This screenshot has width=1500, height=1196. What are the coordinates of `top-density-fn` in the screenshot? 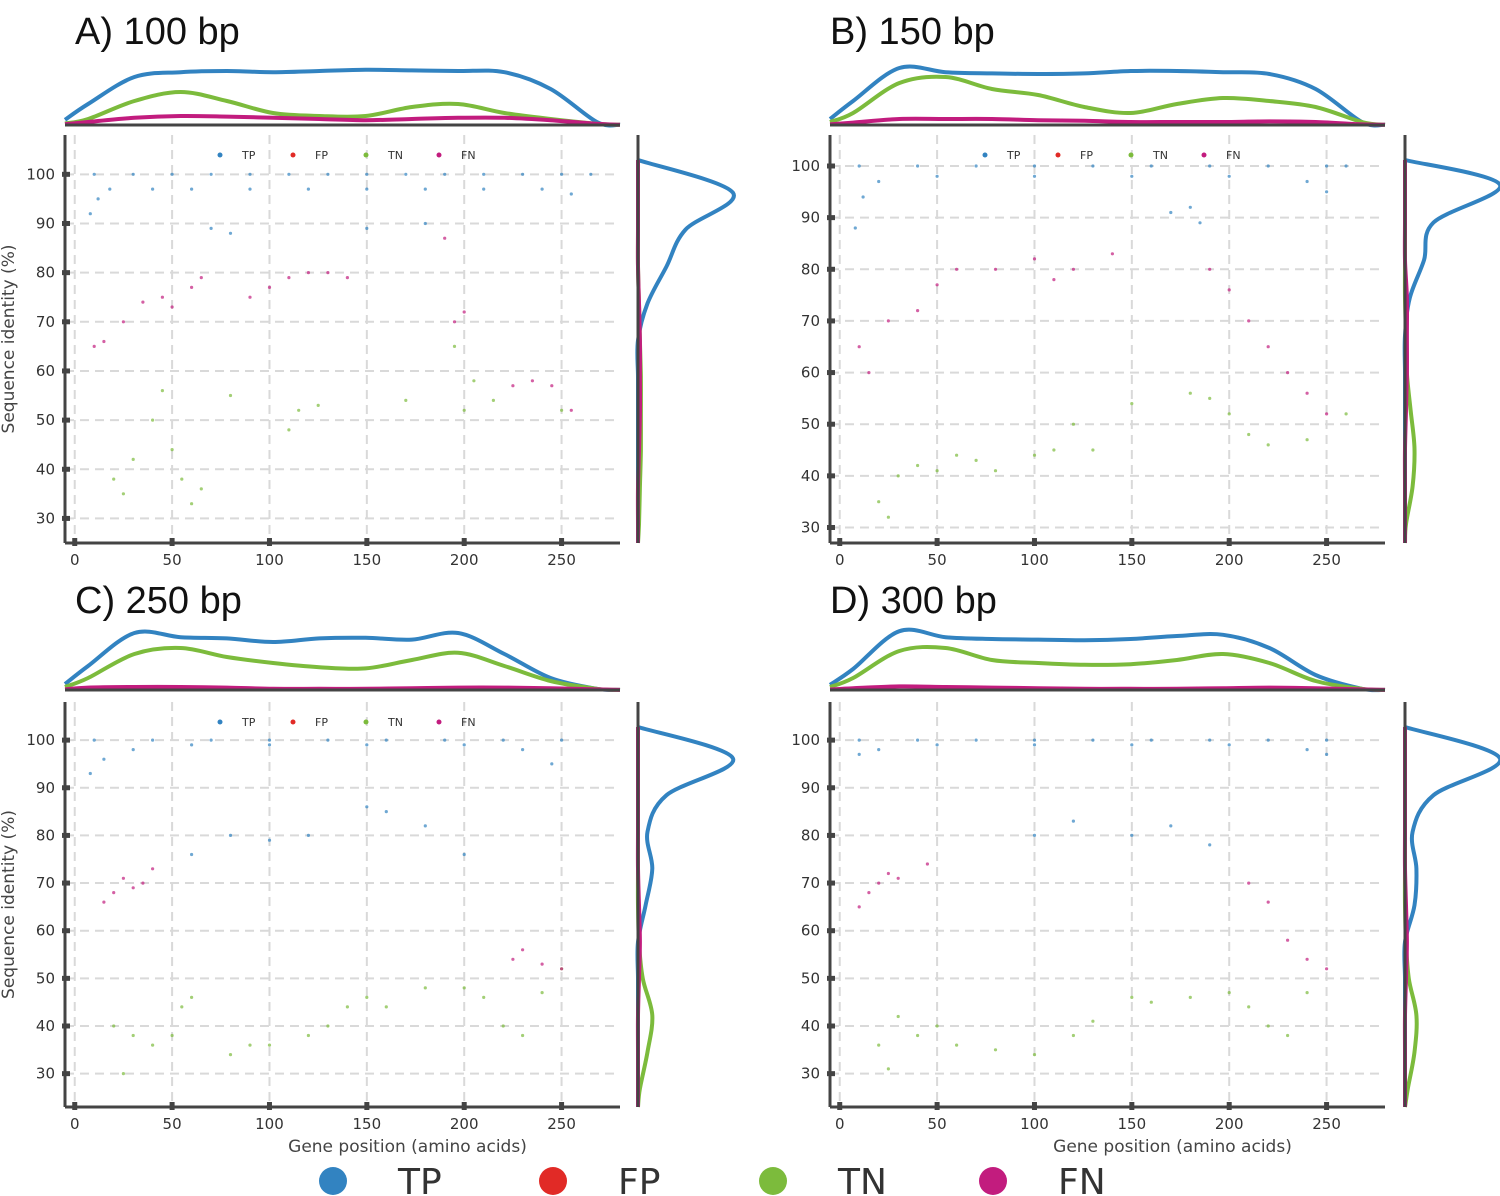 It's located at (342, 120).